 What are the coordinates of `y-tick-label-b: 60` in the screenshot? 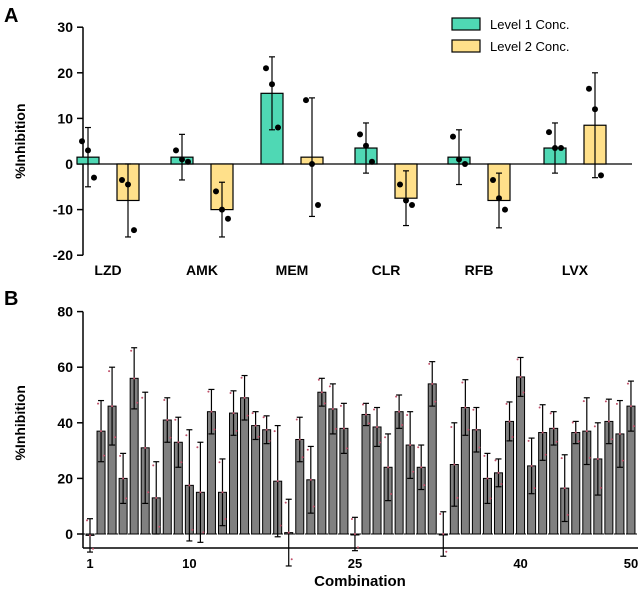 It's located at (65, 367).